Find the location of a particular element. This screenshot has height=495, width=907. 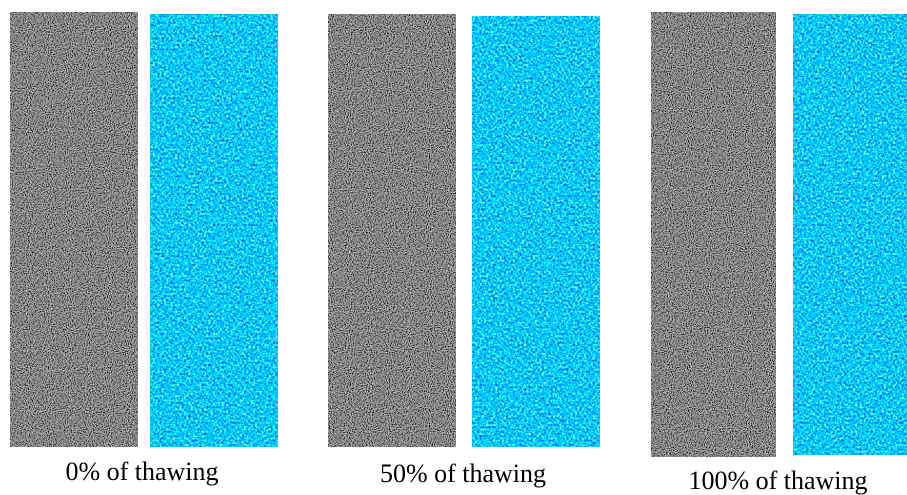

caption: 100% of thawing is located at coordinates (777, 480).